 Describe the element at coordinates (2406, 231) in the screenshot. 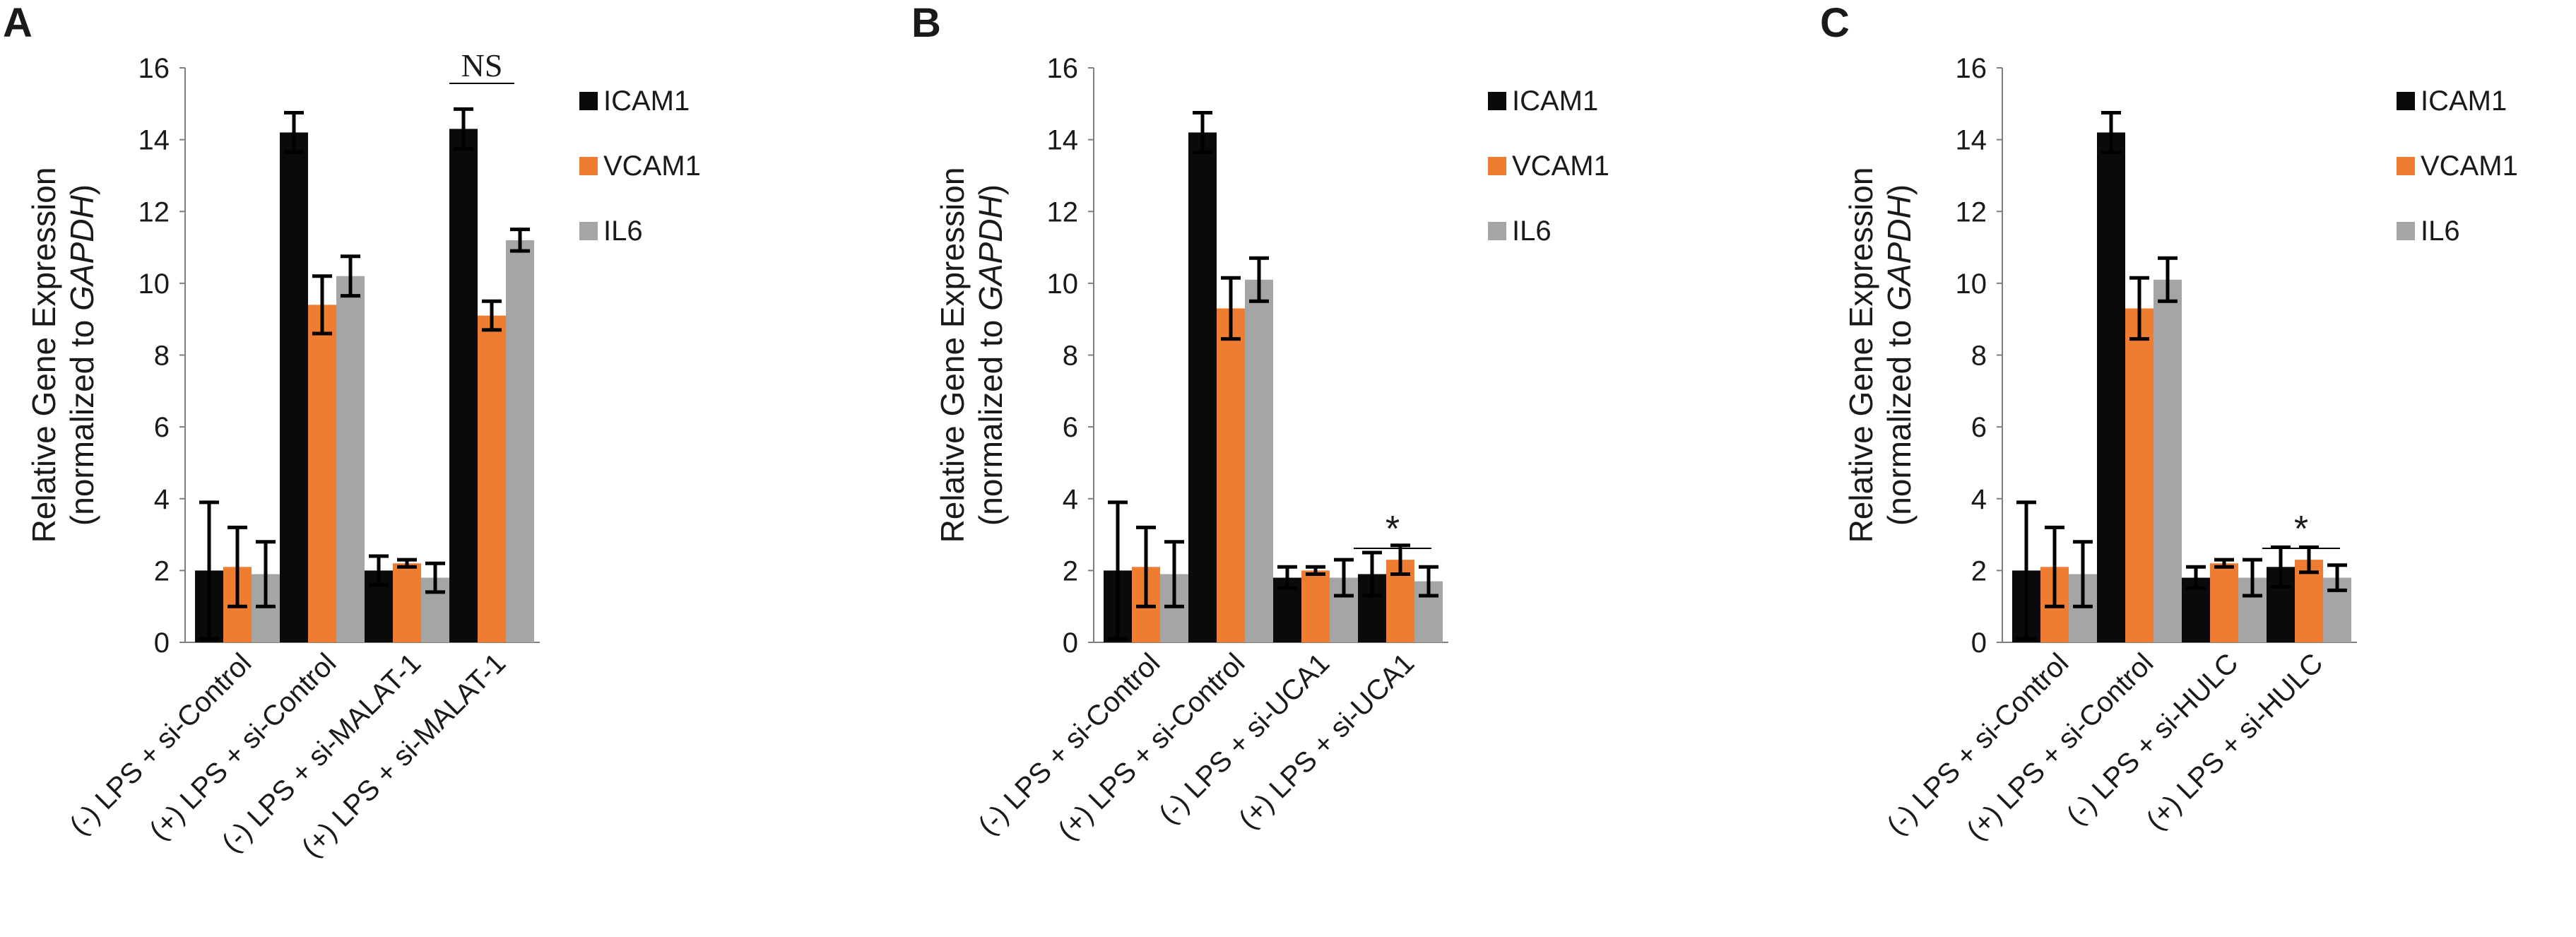

I see `legend-swatch-il6` at that location.